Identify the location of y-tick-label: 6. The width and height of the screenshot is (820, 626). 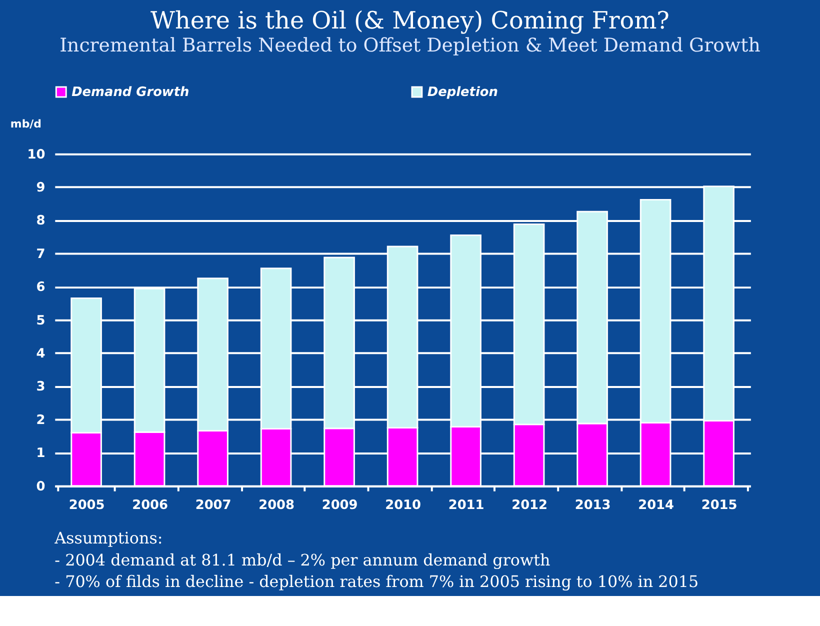
(41, 288).